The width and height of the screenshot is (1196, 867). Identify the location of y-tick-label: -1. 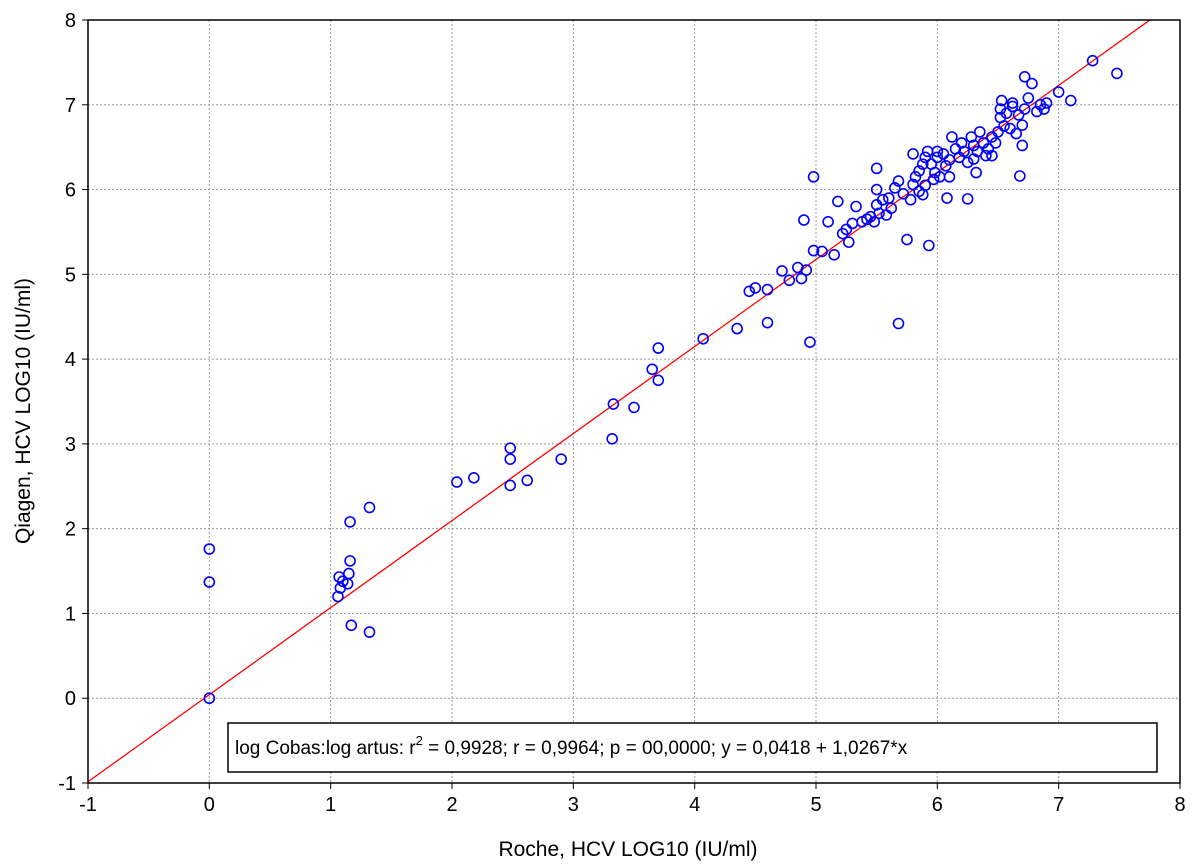
(67, 784).